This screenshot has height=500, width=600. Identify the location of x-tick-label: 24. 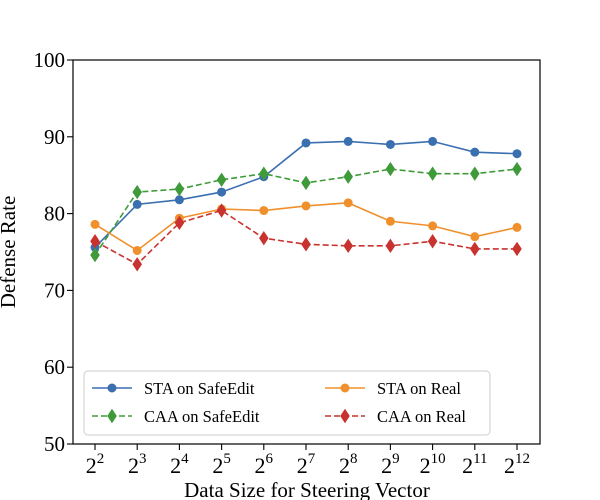
(179, 464).